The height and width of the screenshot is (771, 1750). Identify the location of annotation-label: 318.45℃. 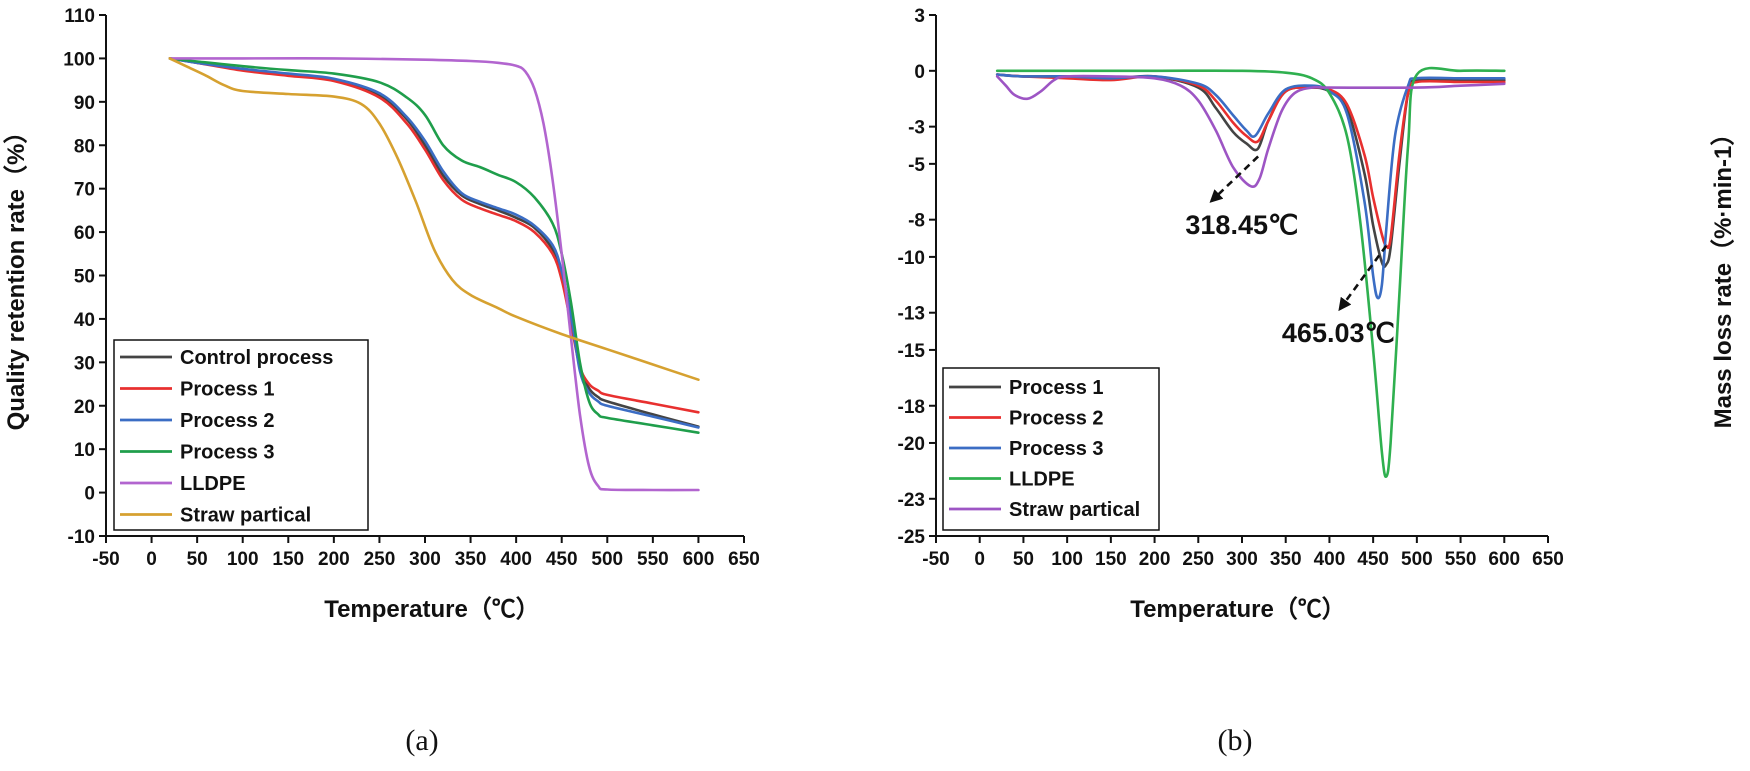
(1241, 225).